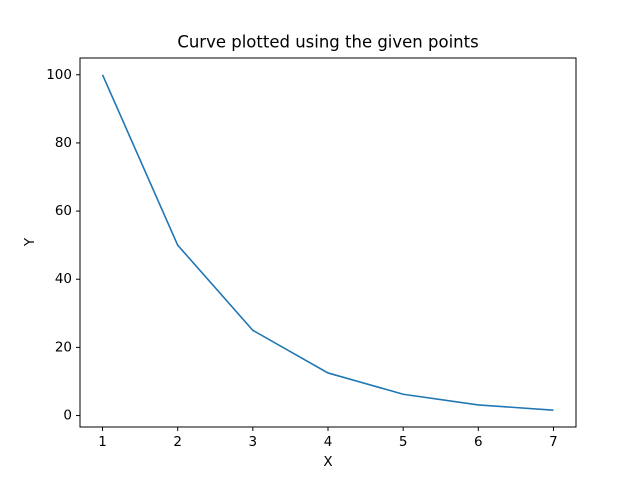  What do you see at coordinates (63, 347) in the screenshot?
I see `y-tick-label: 20` at bounding box center [63, 347].